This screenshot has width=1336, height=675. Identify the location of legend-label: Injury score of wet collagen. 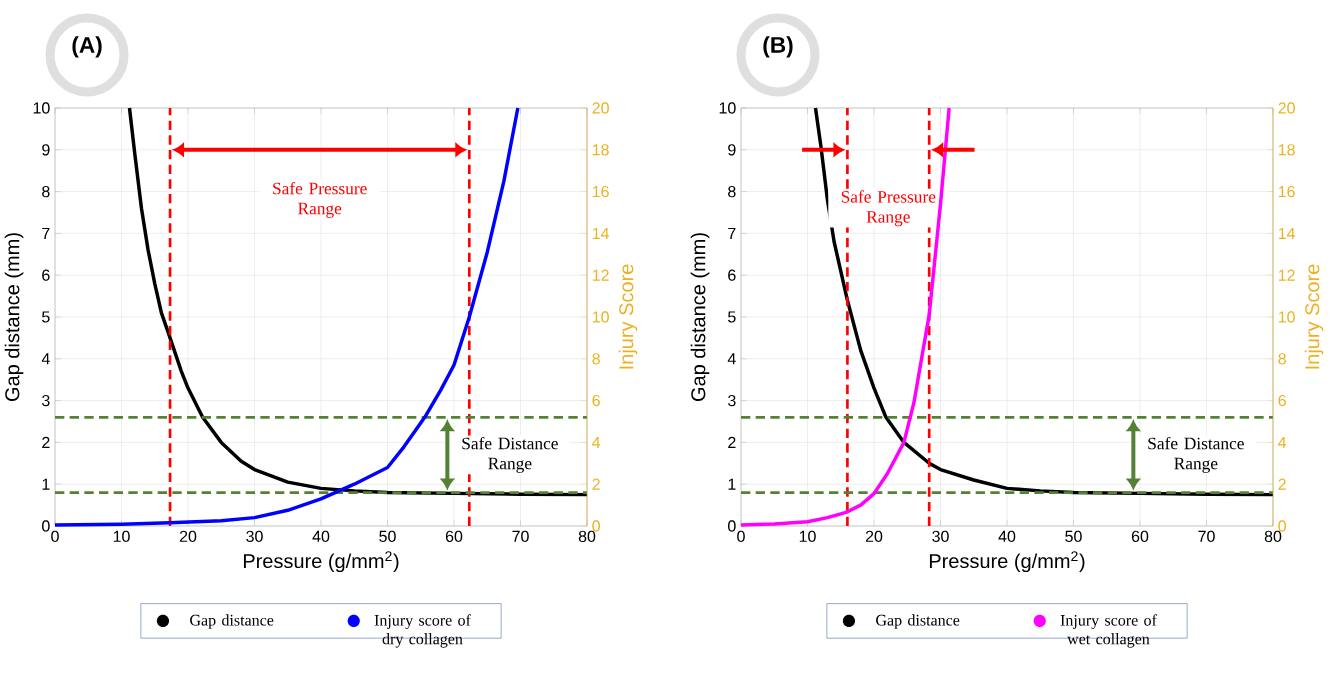
(1108, 631).